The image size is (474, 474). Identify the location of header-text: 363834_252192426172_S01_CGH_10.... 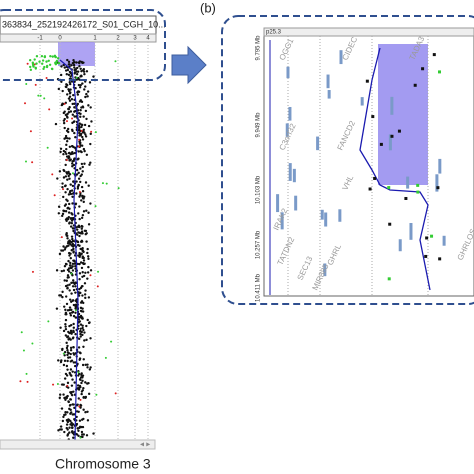
(84, 24).